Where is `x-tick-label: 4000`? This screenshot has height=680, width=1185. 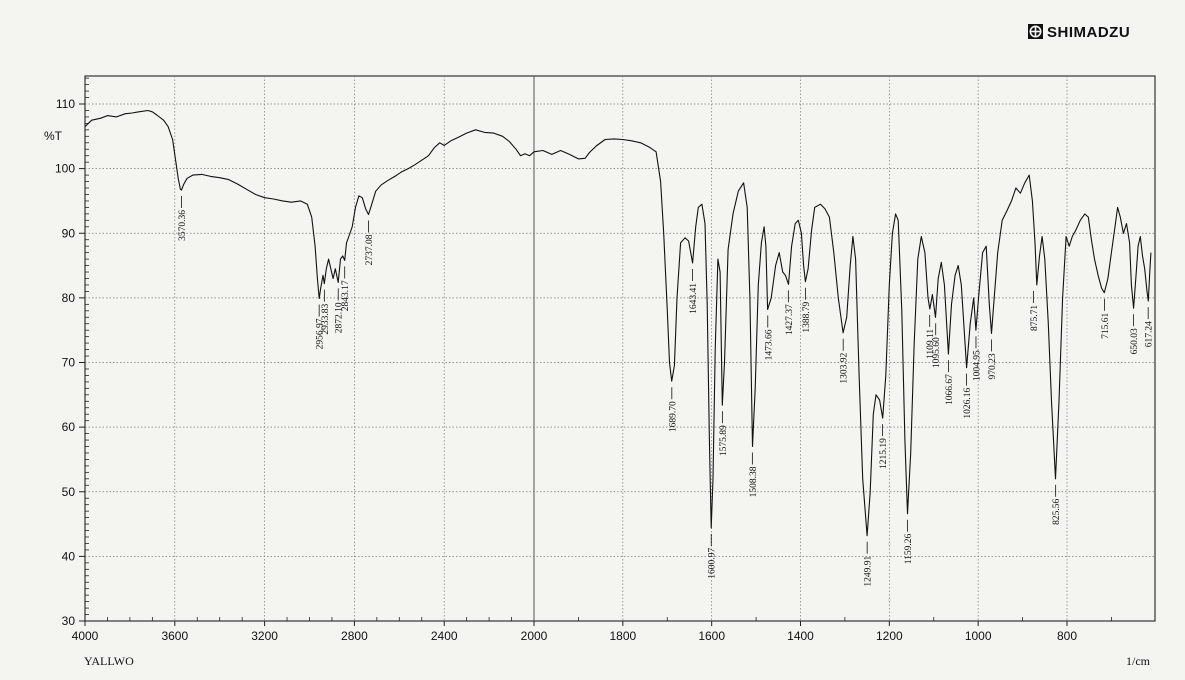 x-tick-label: 4000 is located at coordinates (85, 636).